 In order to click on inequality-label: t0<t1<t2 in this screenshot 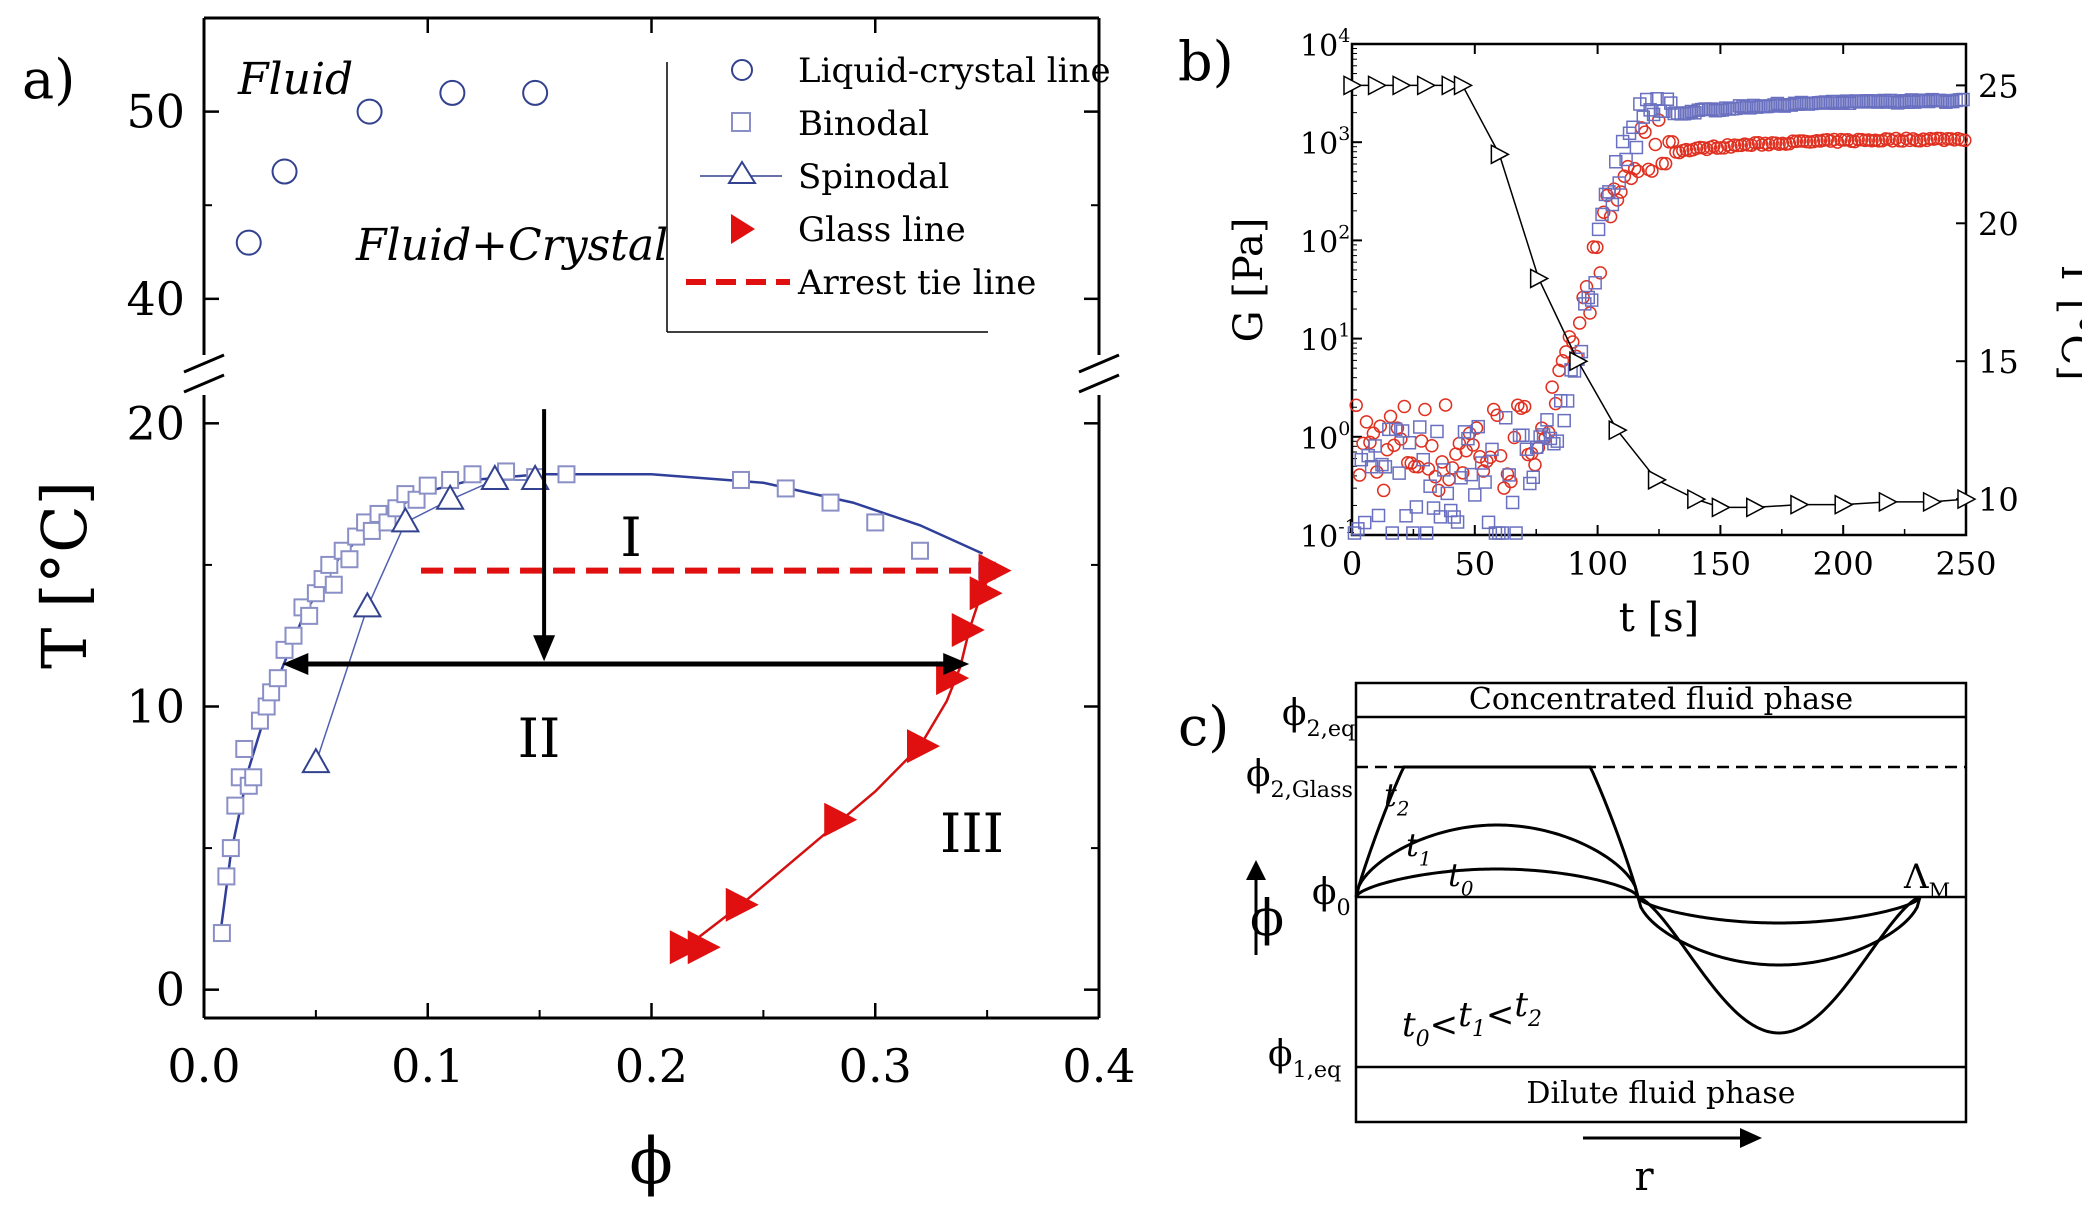, I will do `click(1472, 1018)`.